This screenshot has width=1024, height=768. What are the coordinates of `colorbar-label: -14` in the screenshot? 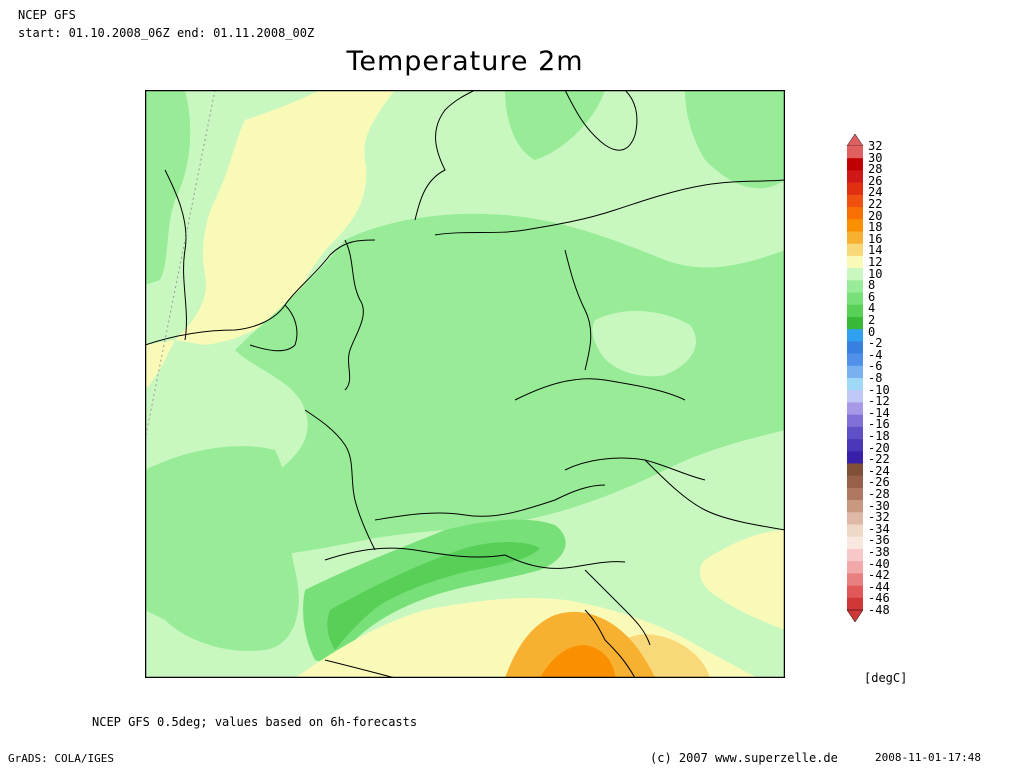 It's located at (879, 412).